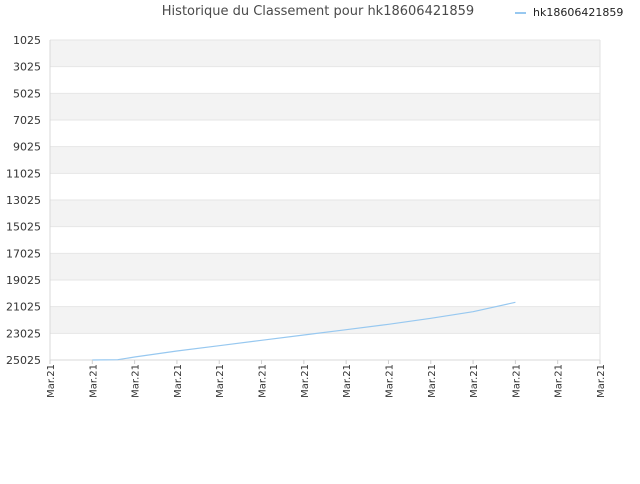 This screenshot has width=640, height=484. What do you see at coordinates (23, 227) in the screenshot?
I see `y-tick-label: 15025` at bounding box center [23, 227].